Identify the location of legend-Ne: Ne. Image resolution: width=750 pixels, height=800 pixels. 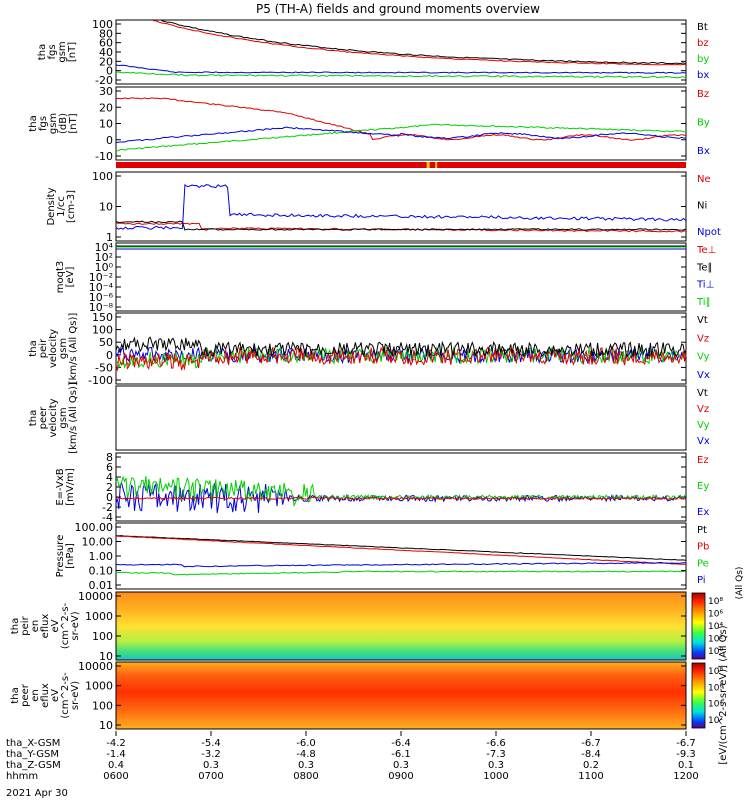
(704, 179).